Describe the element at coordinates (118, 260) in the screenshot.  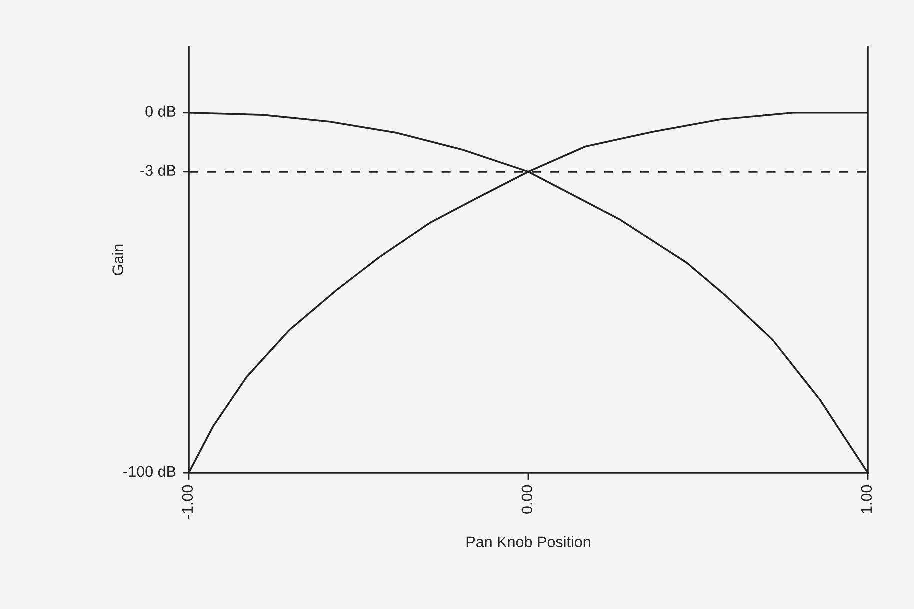
I see `y-axis-title: Gain` at that location.